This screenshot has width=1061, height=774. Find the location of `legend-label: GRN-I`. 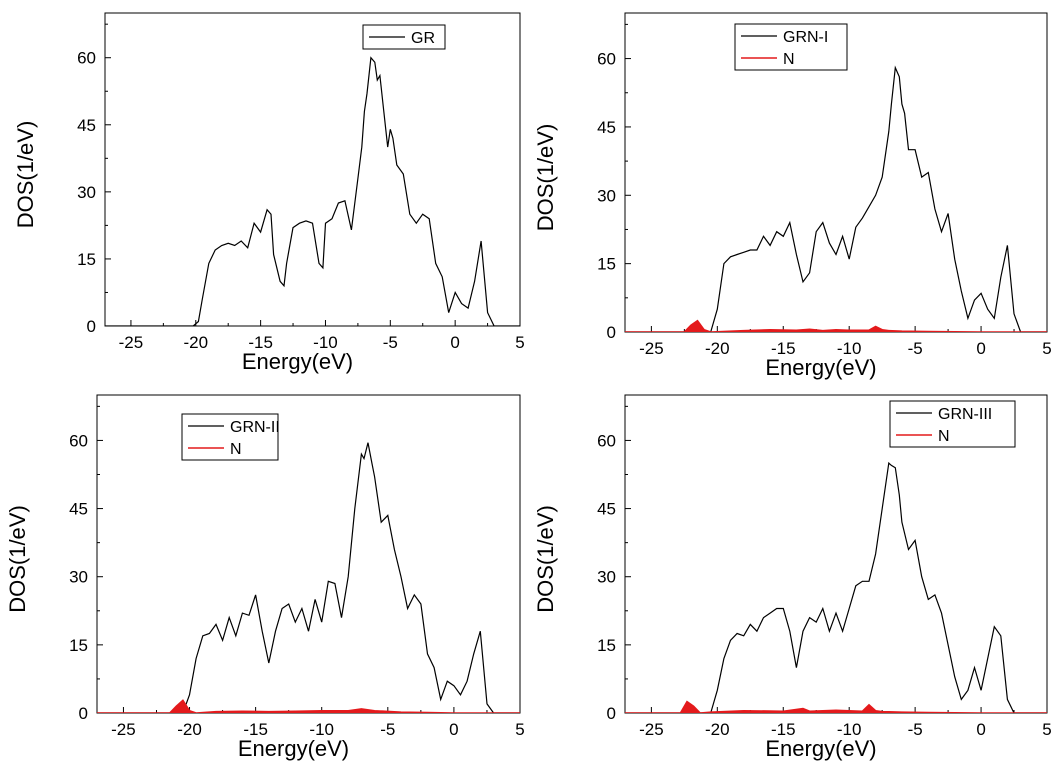

legend-label: GRN-I is located at coordinates (805, 37).